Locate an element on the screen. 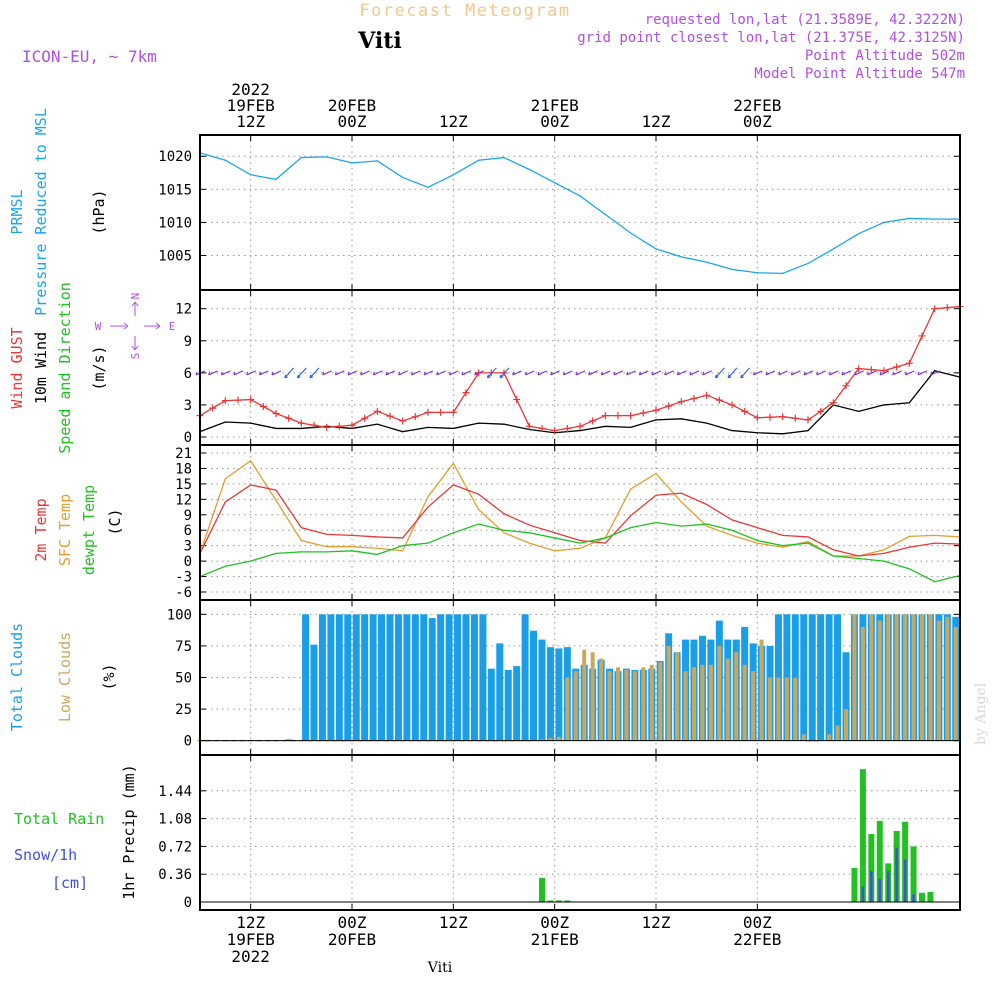 The height and width of the screenshot is (1000, 1000). ytick-label-wind-0: 0 is located at coordinates (188, 438).